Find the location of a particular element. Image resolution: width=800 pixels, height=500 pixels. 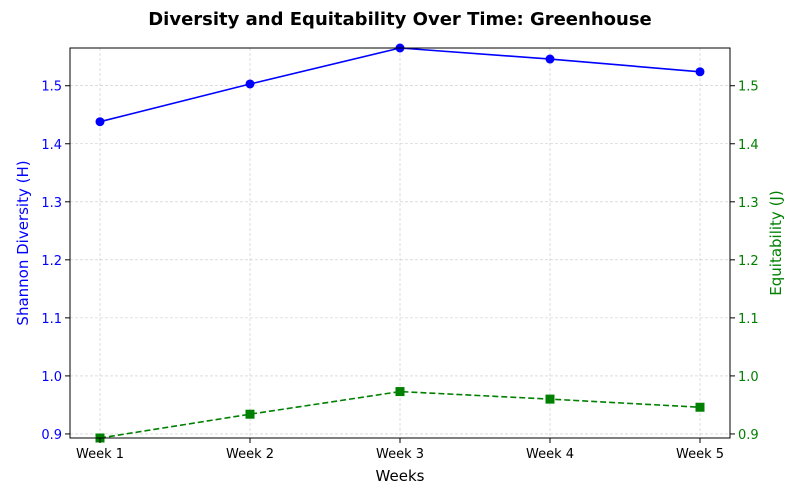

x-axis-label: Weeks is located at coordinates (400, 476).